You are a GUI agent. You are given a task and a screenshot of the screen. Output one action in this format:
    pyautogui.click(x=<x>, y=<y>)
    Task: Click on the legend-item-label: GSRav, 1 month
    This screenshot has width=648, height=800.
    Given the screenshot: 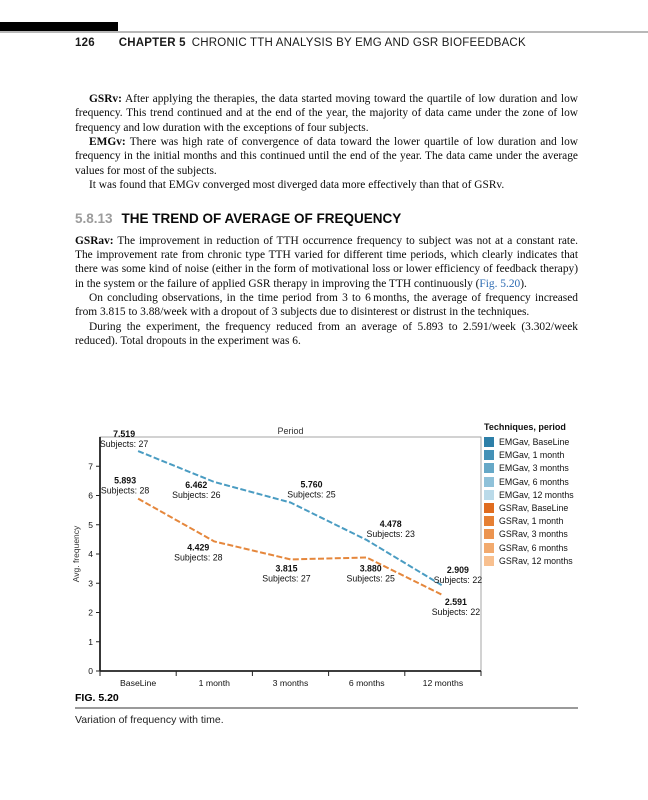 What is the action you would take?
    pyautogui.click(x=531, y=521)
    